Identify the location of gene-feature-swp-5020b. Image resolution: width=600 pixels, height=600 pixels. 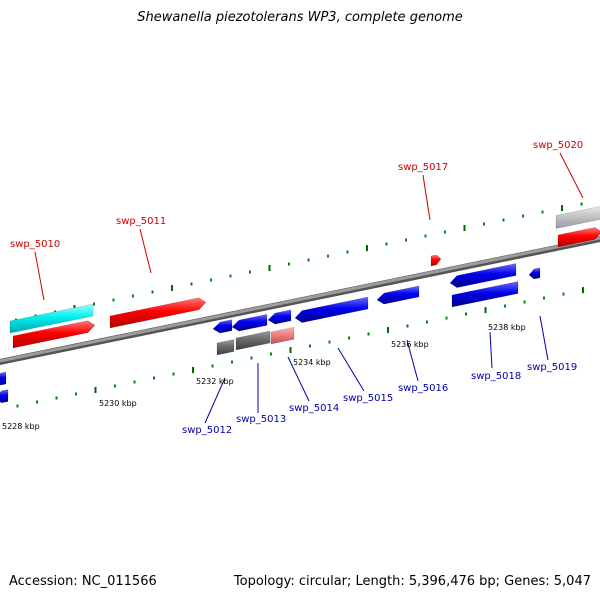
(578, 237).